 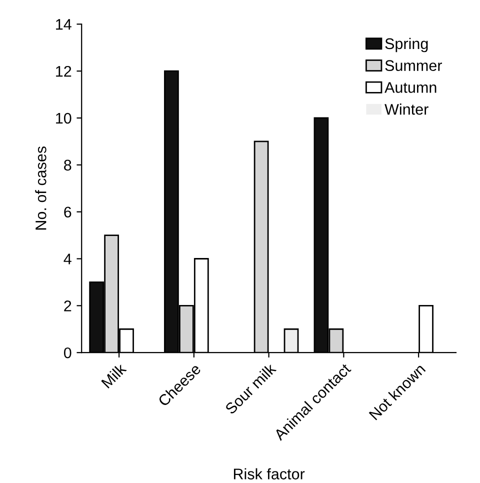 What do you see at coordinates (68, 212) in the screenshot?
I see `y-tick-label: 6` at bounding box center [68, 212].